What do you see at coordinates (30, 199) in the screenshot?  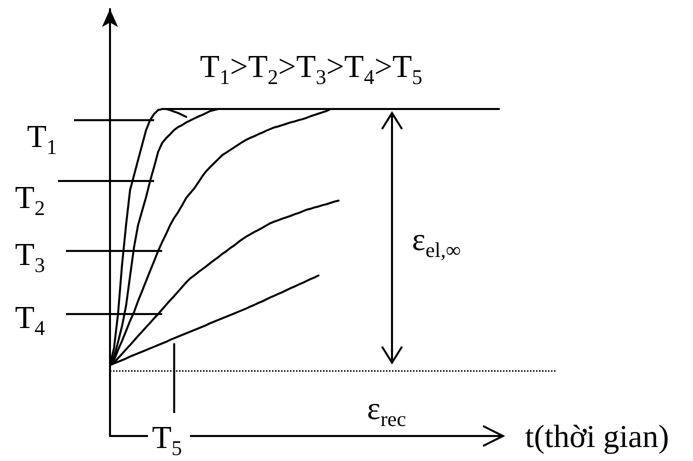 I see `legend-label: T$_{2}$` at bounding box center [30, 199].